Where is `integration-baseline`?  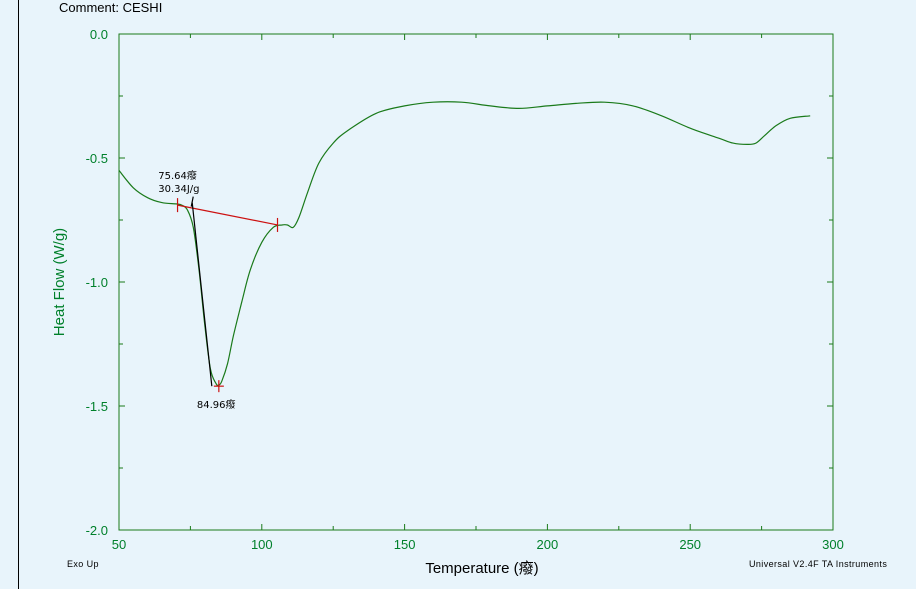 integration-baseline is located at coordinates (227, 215).